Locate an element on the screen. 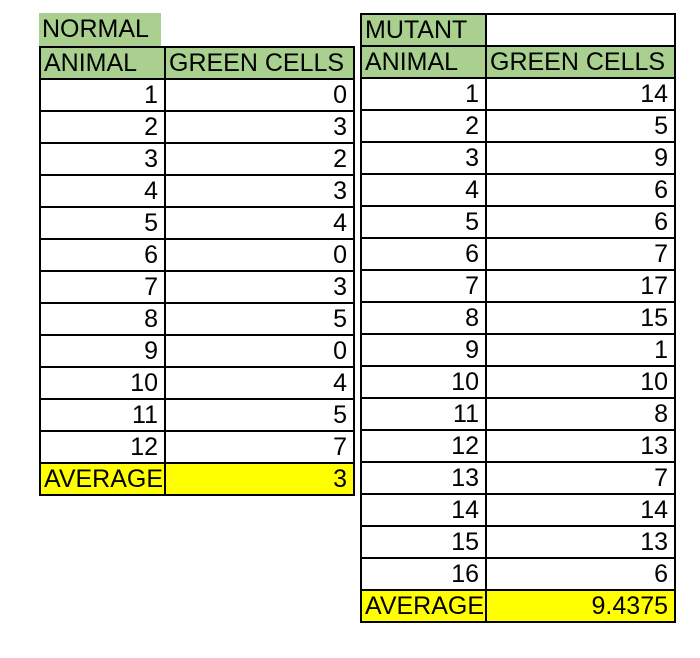 This screenshot has width=700, height=658. table-row: 16 6 is located at coordinates (518, 574).